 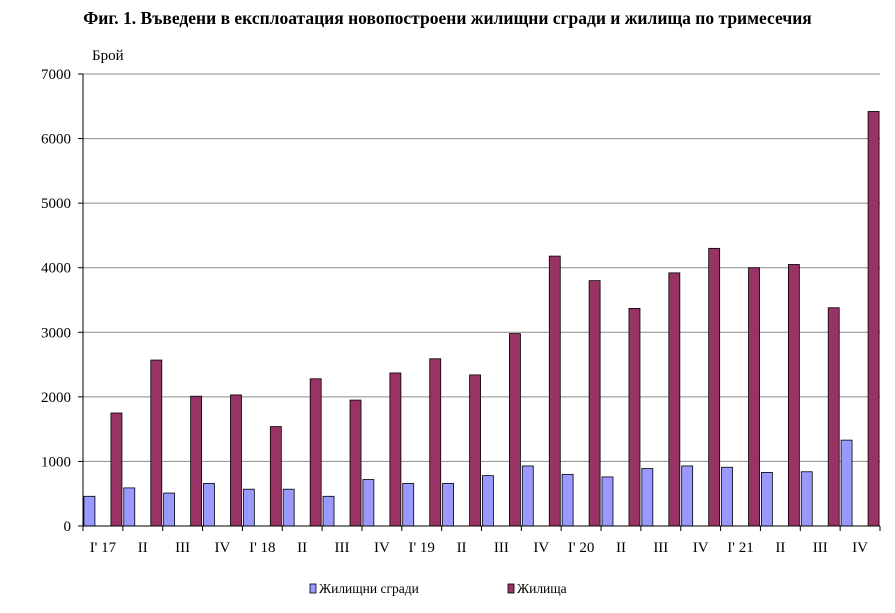 What do you see at coordinates (581, 548) in the screenshot?
I see `x-tick-label: I' 20` at bounding box center [581, 548].